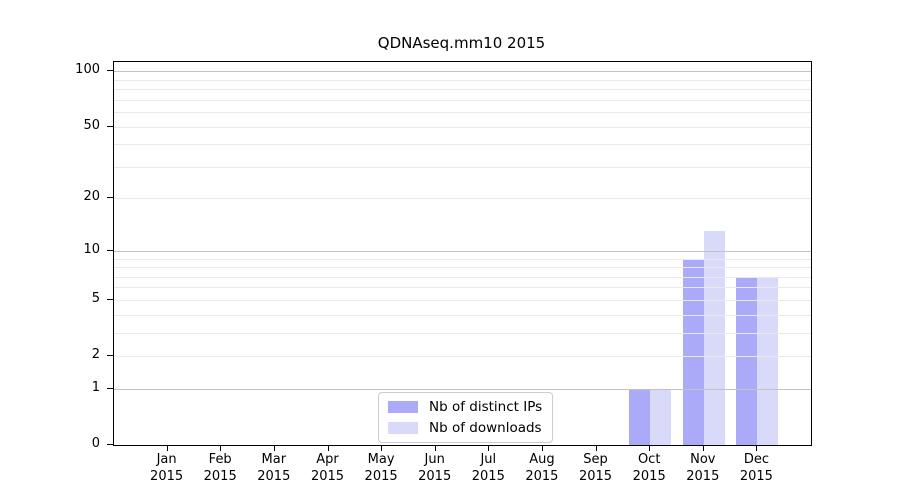 This screenshot has width=900, height=500. What do you see at coordinates (461, 43) in the screenshot?
I see `chart-title: QDNAseq.mm10 2015` at bounding box center [461, 43].